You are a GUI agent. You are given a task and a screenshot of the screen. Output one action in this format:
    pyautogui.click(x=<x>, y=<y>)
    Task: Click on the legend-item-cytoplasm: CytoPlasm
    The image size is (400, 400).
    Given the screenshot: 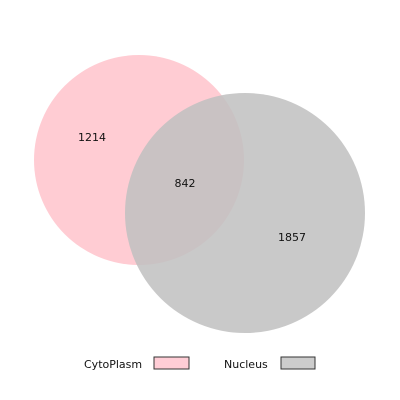 What is the action you would take?
    pyautogui.click(x=137, y=363)
    